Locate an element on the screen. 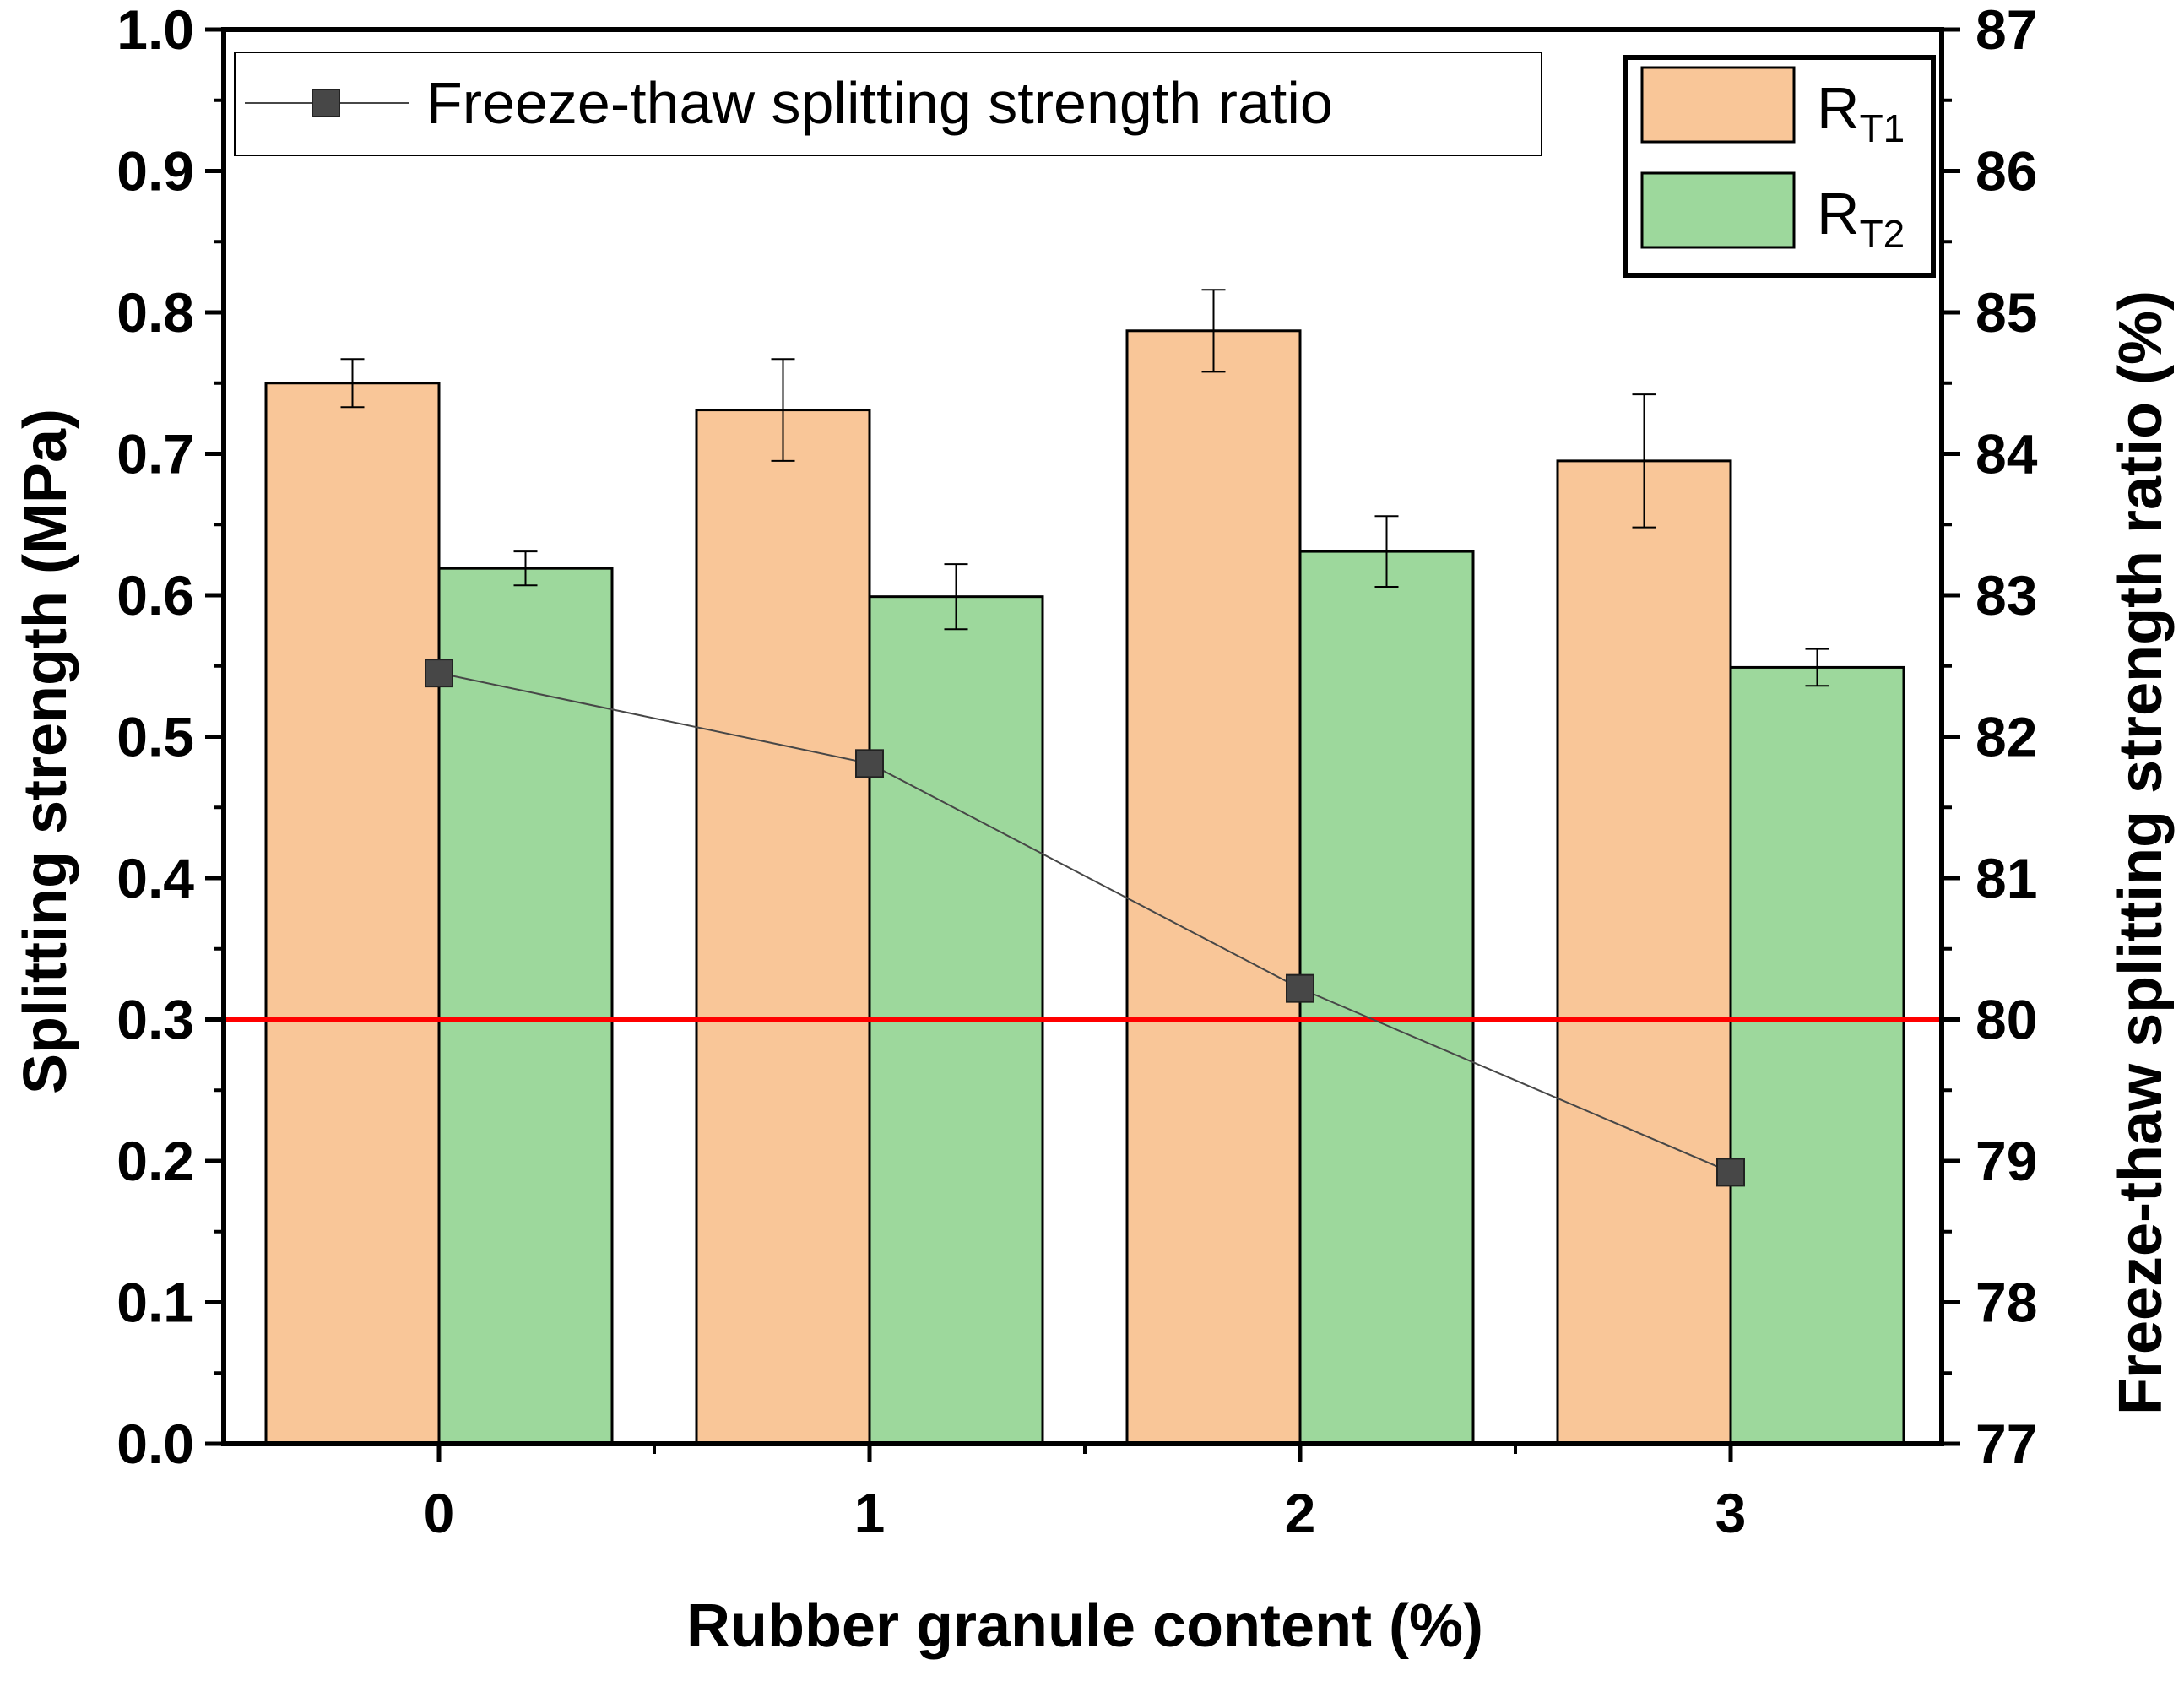 The width and height of the screenshot is (2184, 1692). y-tick-label: 0.0 is located at coordinates (155, 1444).